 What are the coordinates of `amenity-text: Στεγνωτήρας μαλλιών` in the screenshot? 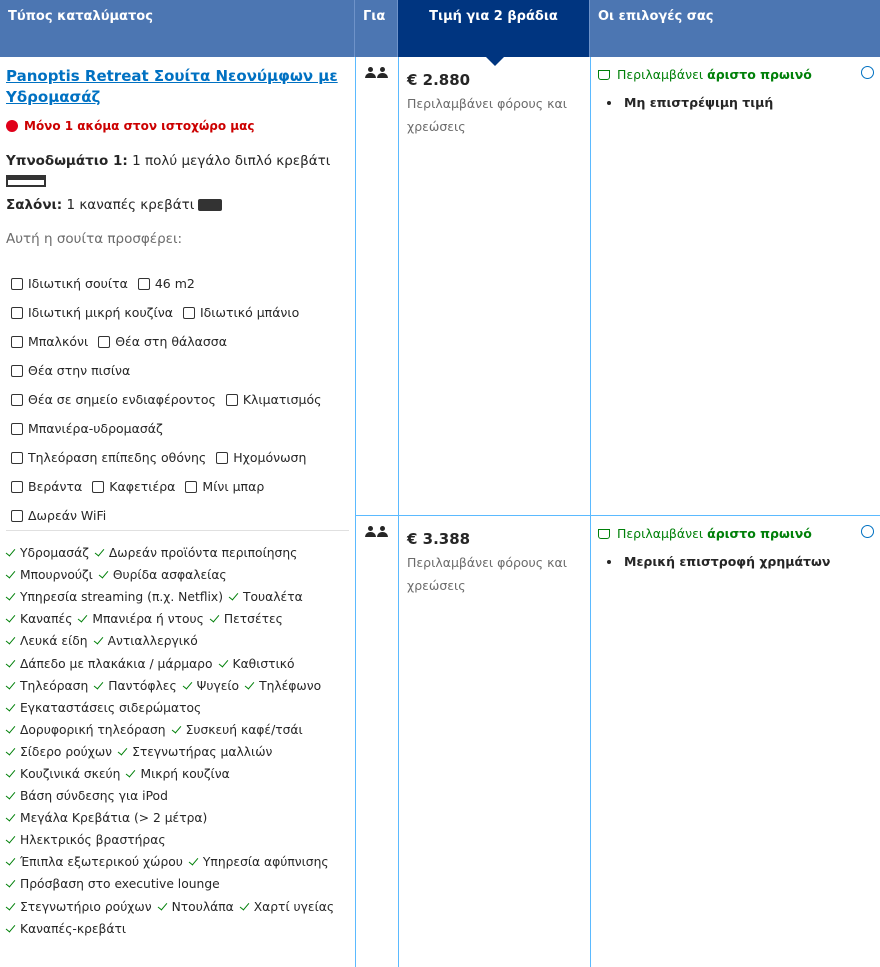 It's located at (202, 751).